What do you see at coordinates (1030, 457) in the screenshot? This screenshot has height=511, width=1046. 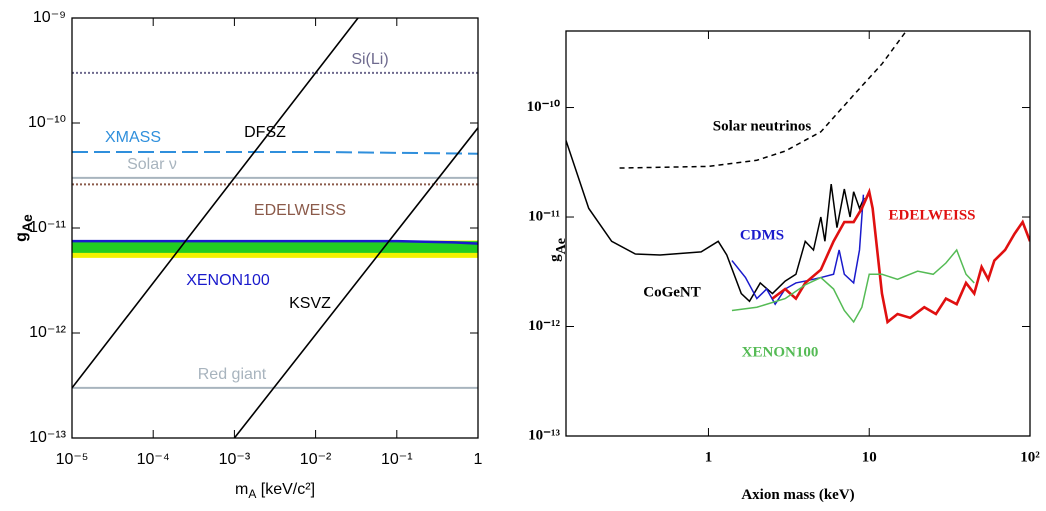 I see `x-tick-label: 10²` at bounding box center [1030, 457].